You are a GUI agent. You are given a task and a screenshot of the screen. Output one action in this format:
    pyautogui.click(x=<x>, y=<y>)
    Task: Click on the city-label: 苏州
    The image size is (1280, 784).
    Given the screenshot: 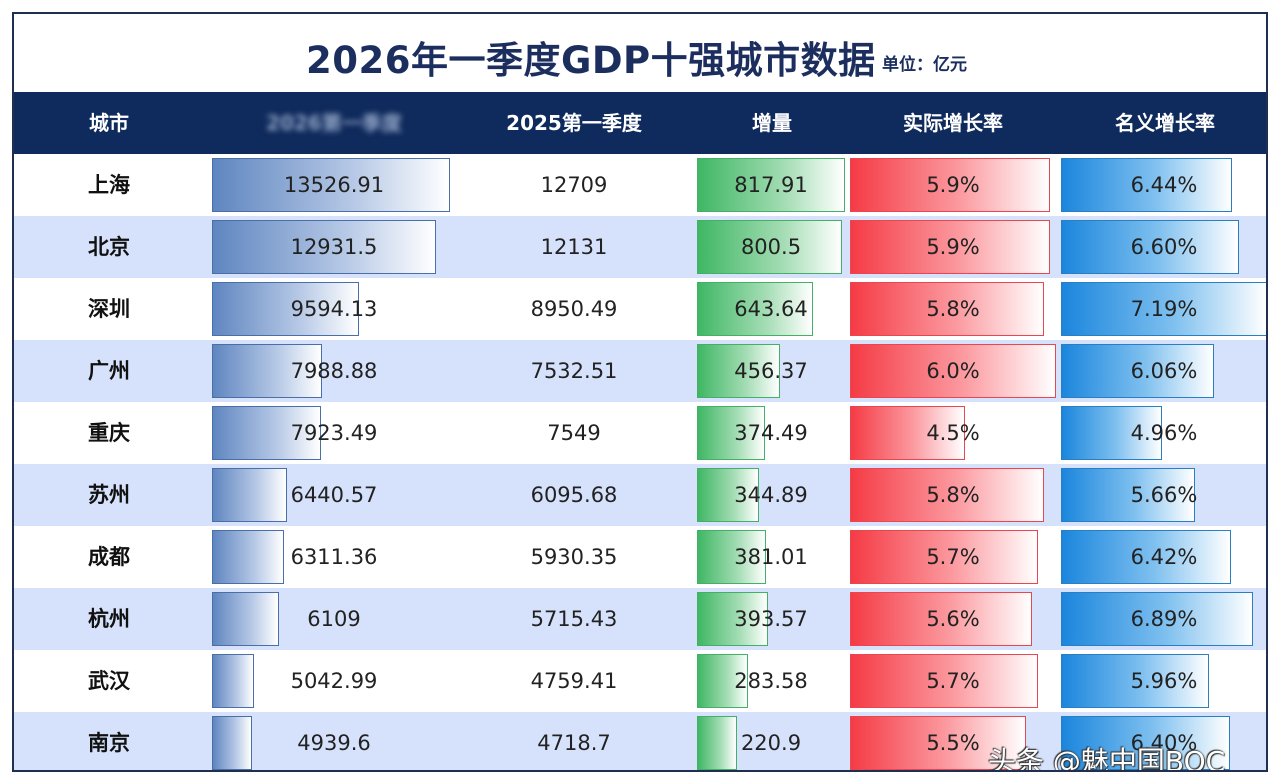 What is the action you would take?
    pyautogui.click(x=109, y=495)
    